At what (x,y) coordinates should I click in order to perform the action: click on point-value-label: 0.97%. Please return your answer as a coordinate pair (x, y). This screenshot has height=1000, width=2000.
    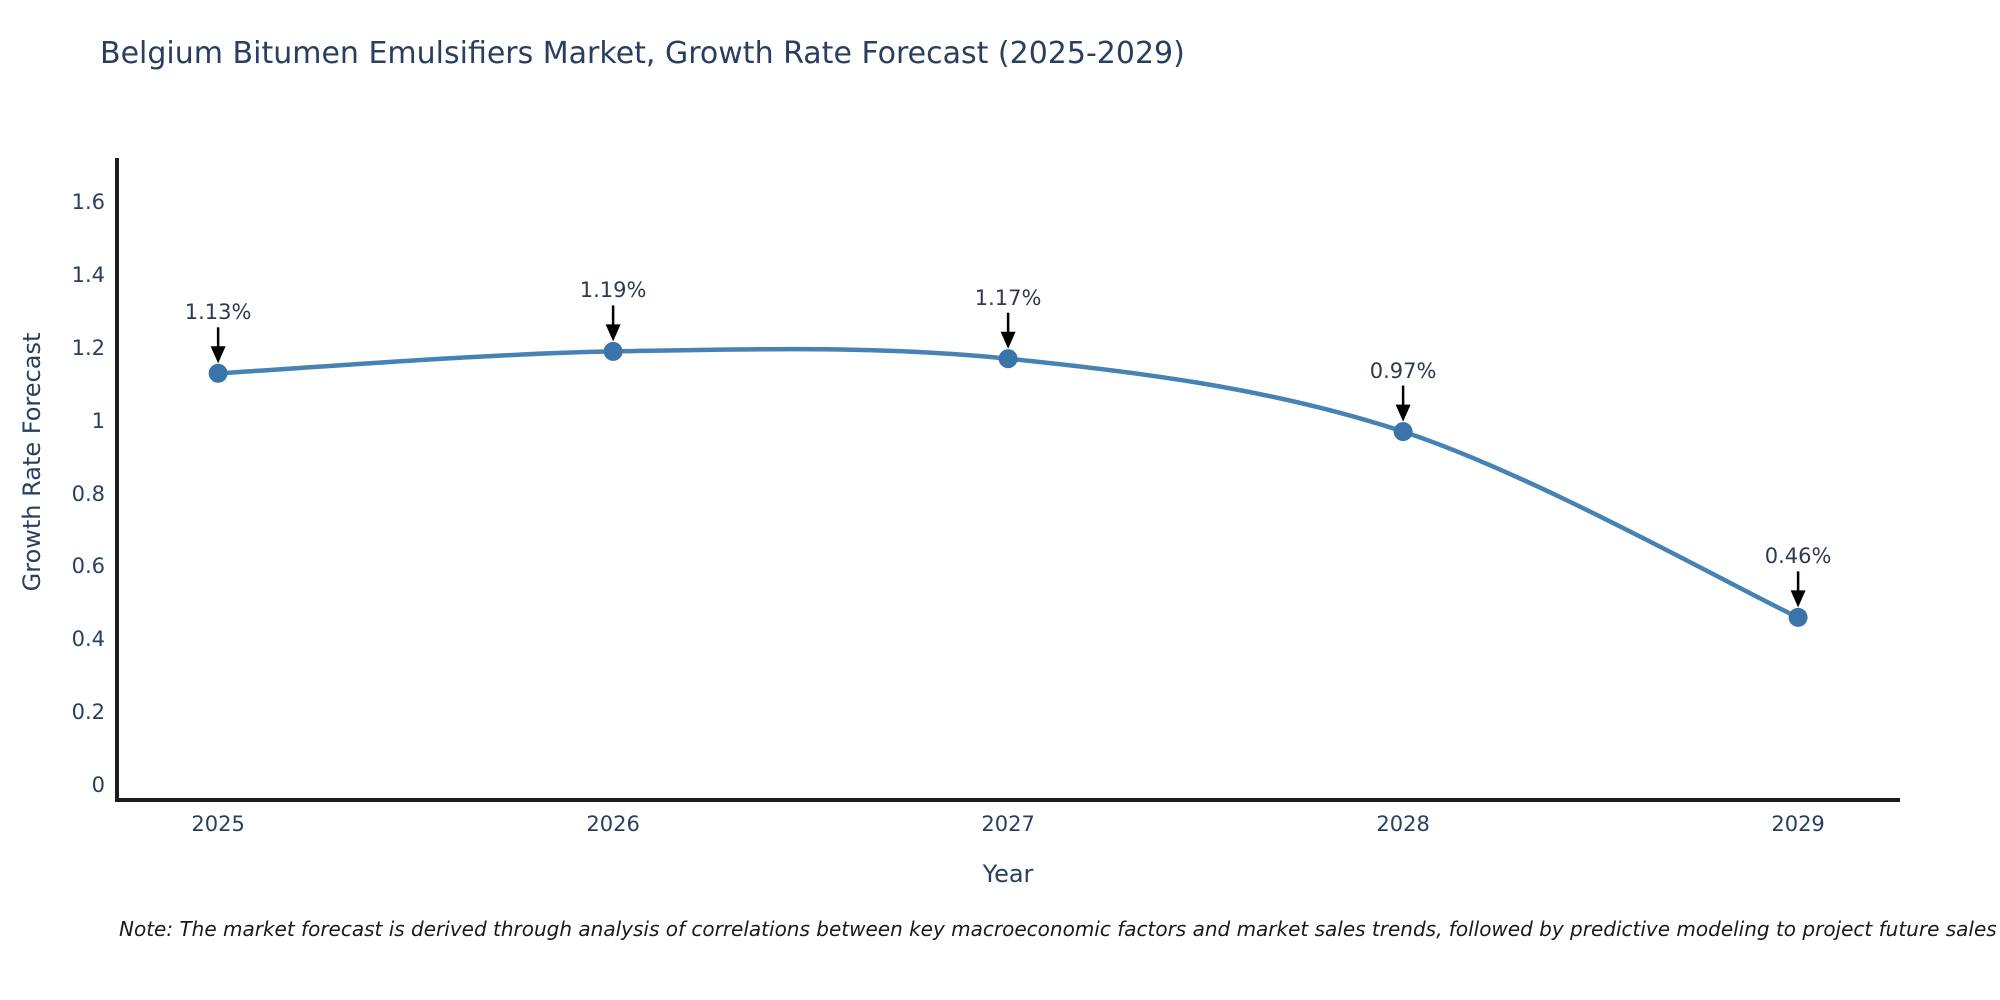
    Looking at the image, I should click on (1403, 370).